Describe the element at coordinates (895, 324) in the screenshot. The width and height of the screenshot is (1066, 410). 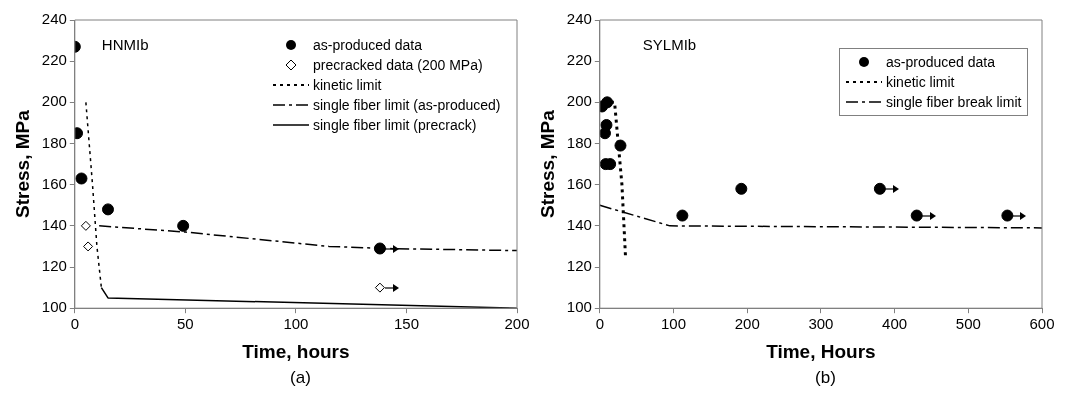
I see `x-tick-label: 400` at that location.